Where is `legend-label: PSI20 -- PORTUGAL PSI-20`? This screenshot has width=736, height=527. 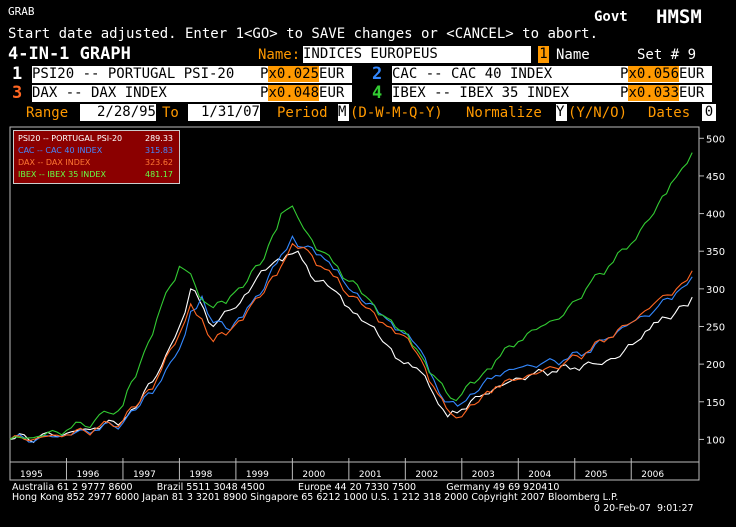 legend-label: PSI20 -- PORTUGAL PSI-20 is located at coordinates (70, 138).